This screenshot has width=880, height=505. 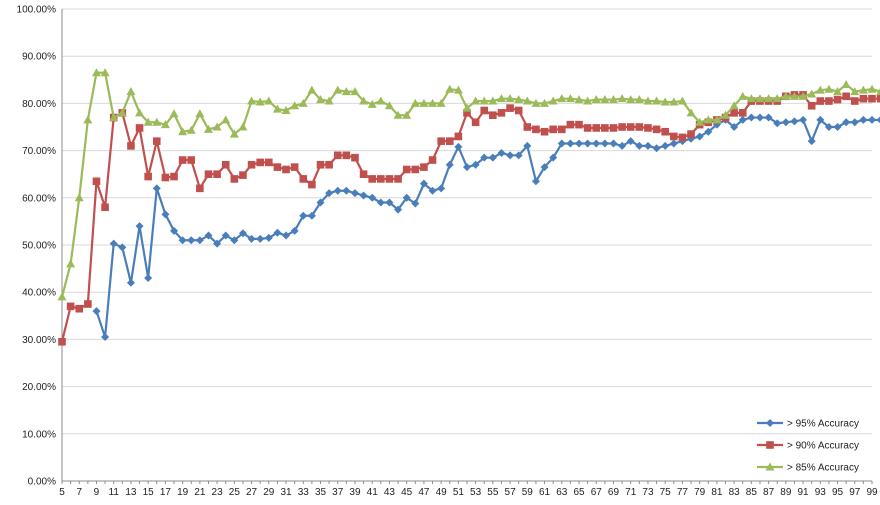 What do you see at coordinates (614, 492) in the screenshot?
I see `x-tick-label: 69` at bounding box center [614, 492].